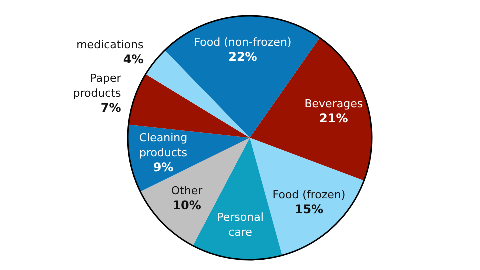 This screenshot has height=270, width=480. What do you see at coordinates (110, 45) in the screenshot?
I see `slice-label: medications` at bounding box center [110, 45].